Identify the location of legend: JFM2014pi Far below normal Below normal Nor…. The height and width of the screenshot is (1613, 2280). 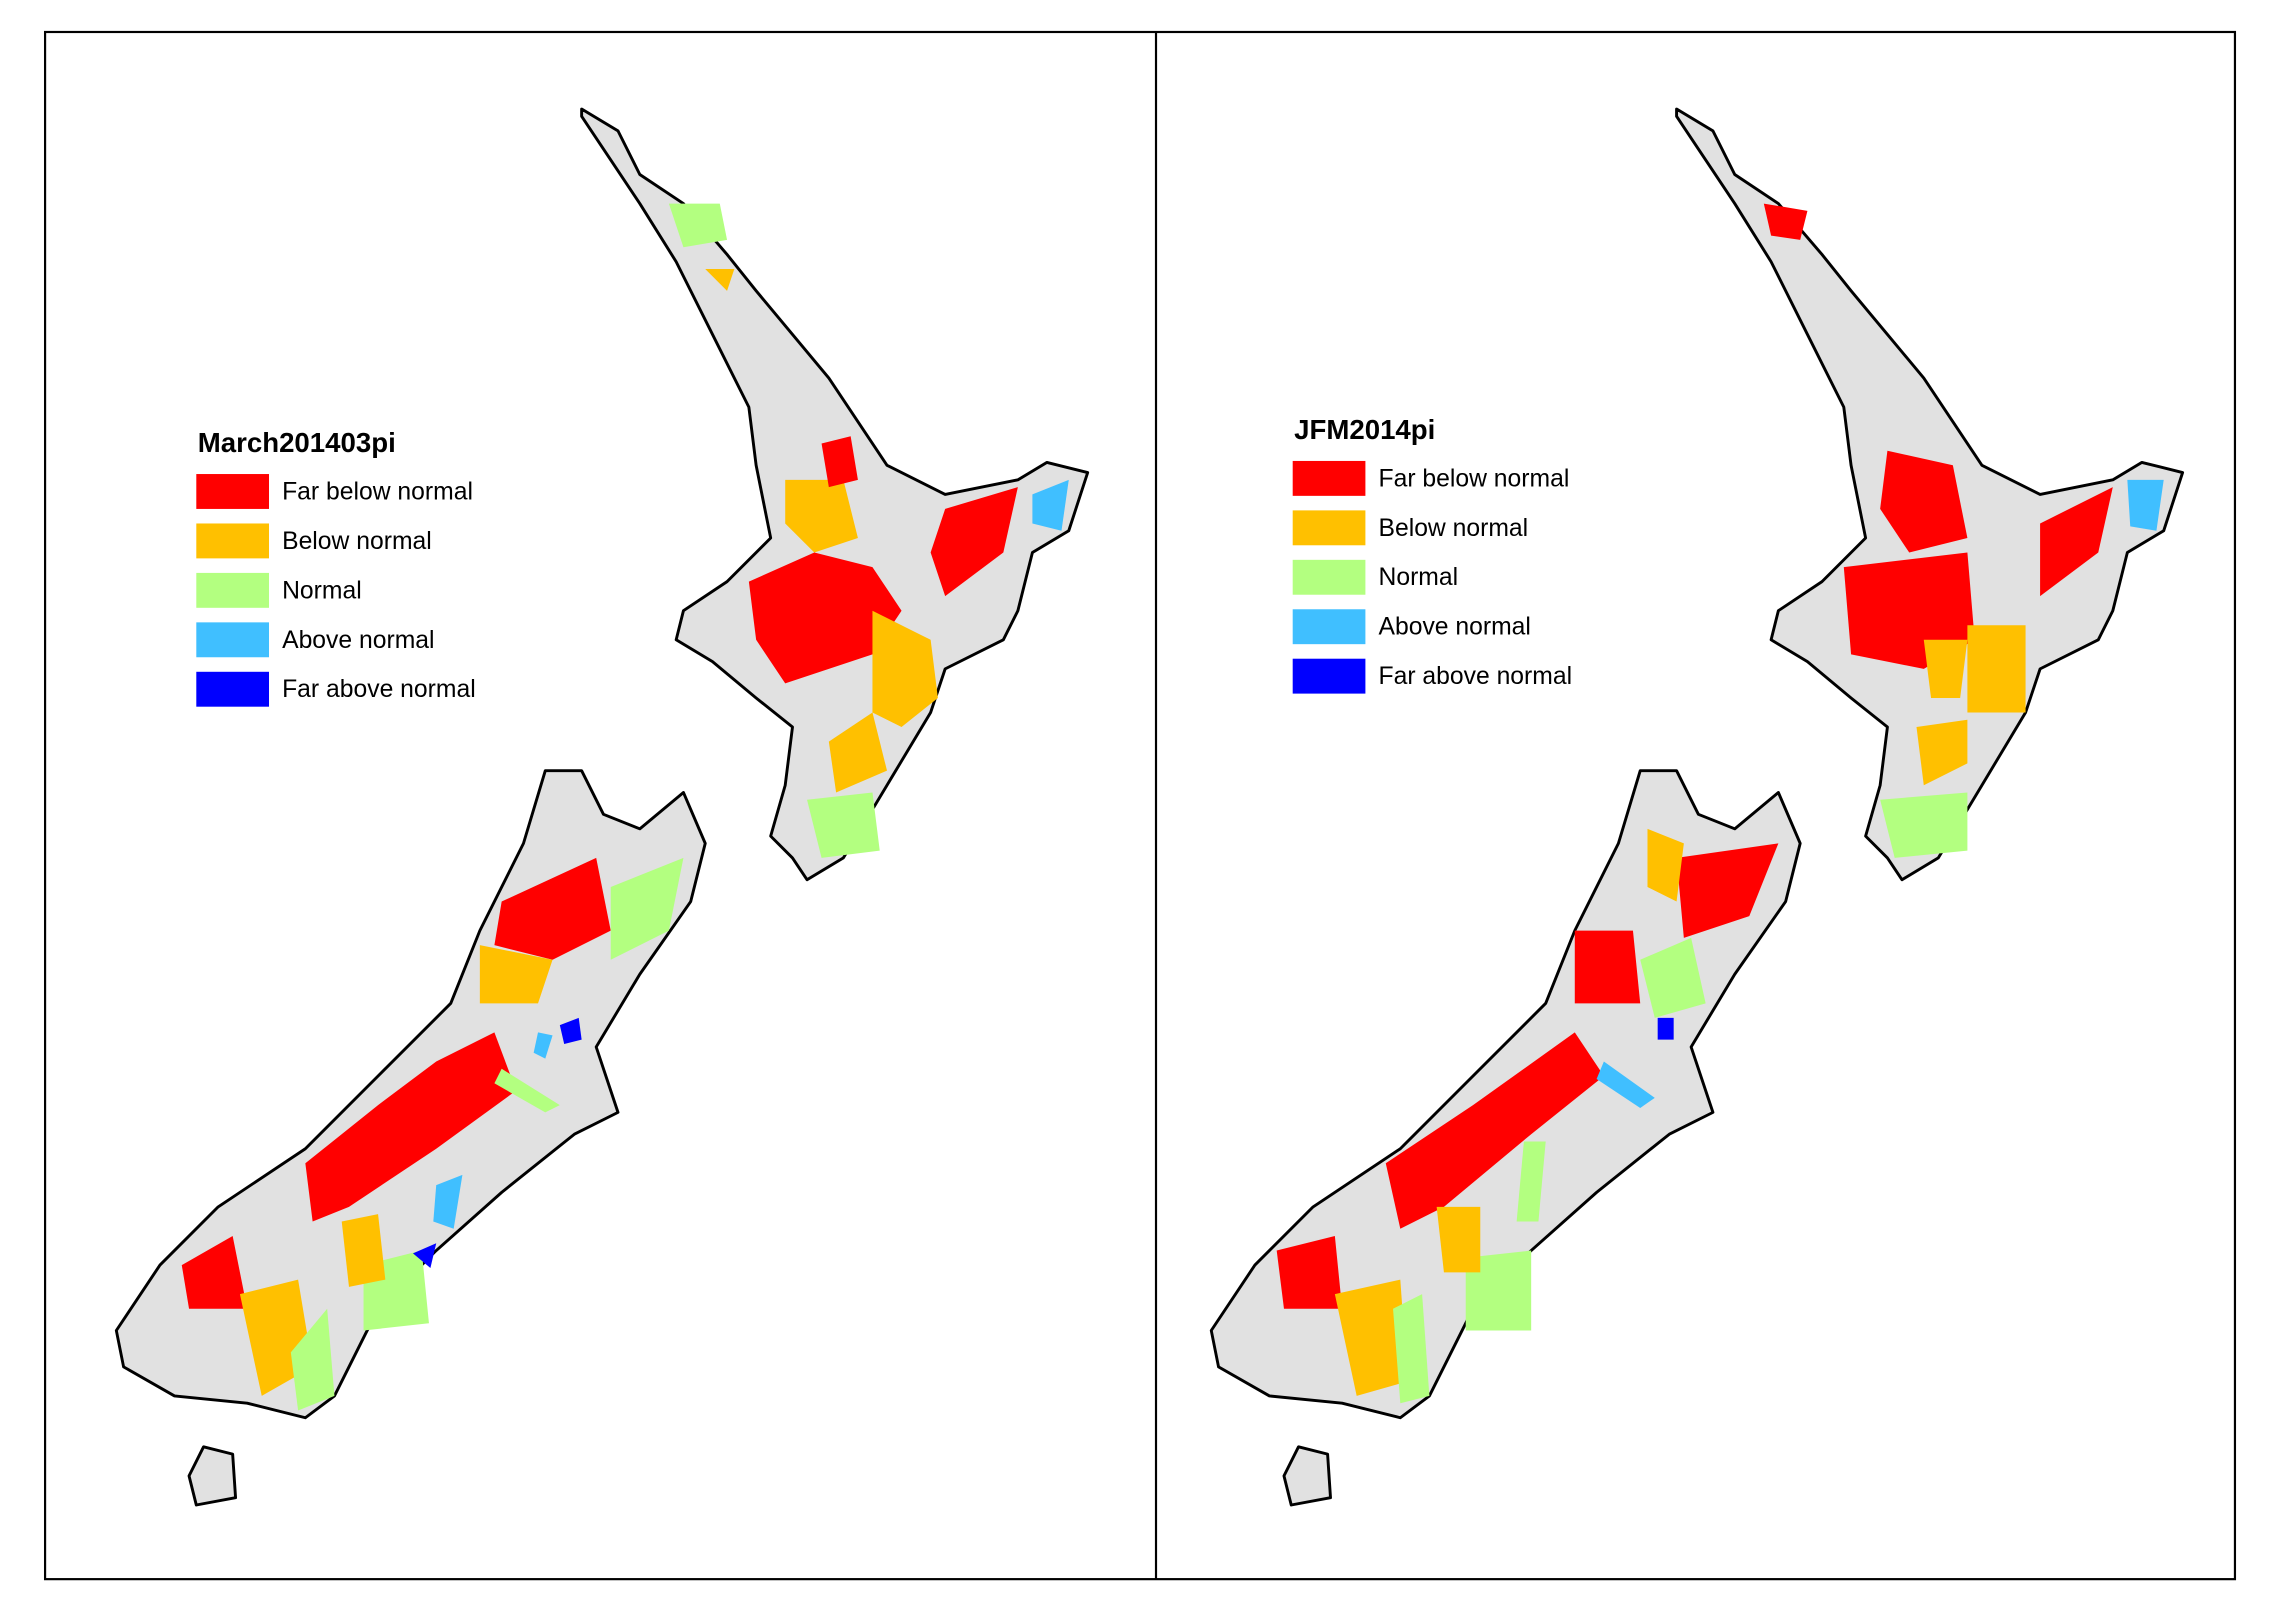
(1432, 554).